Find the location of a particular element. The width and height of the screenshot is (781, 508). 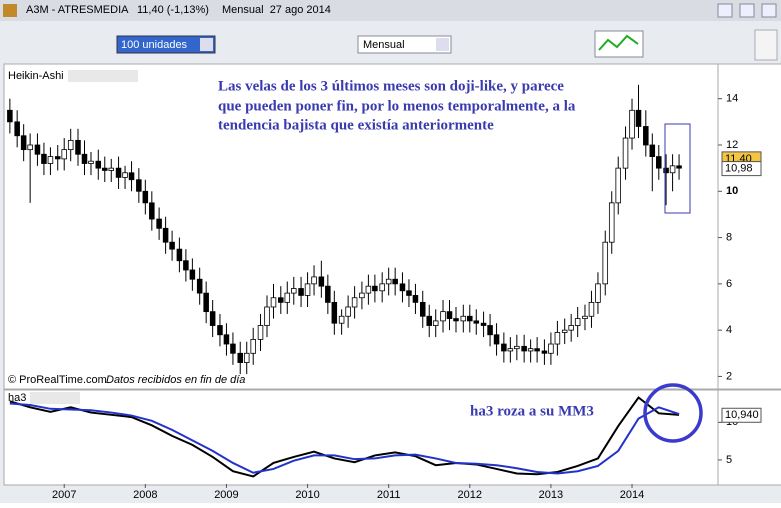

y-tick-label: 4 is located at coordinates (729, 330).